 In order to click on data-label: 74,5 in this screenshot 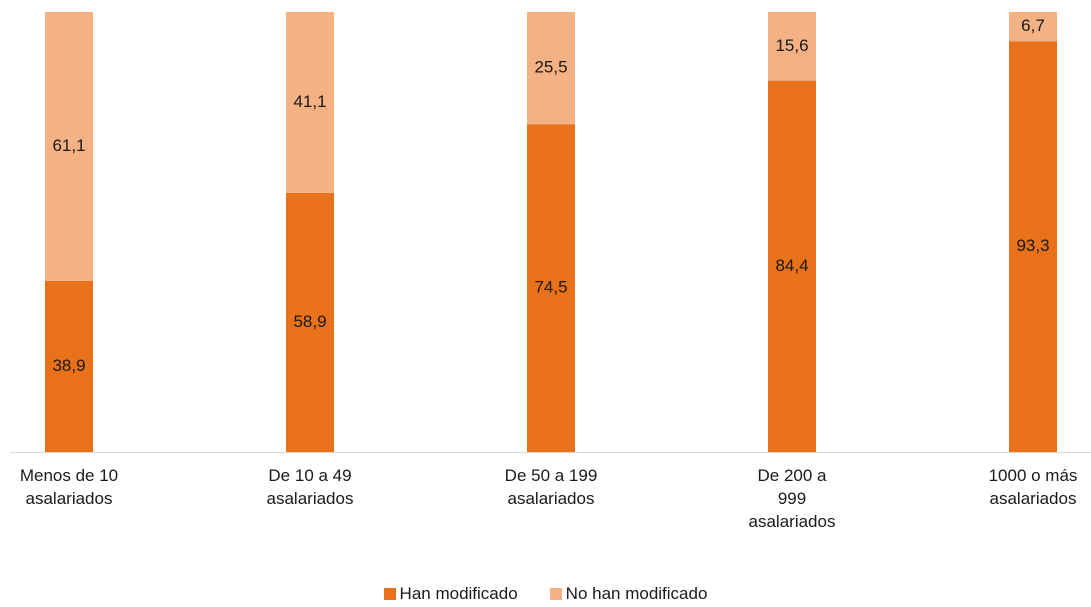, I will do `click(550, 287)`.